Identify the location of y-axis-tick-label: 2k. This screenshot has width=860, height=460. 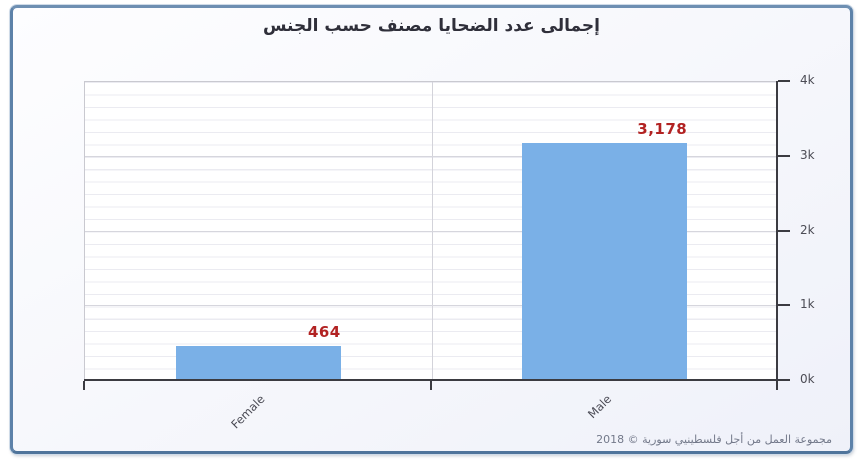
(807, 229).